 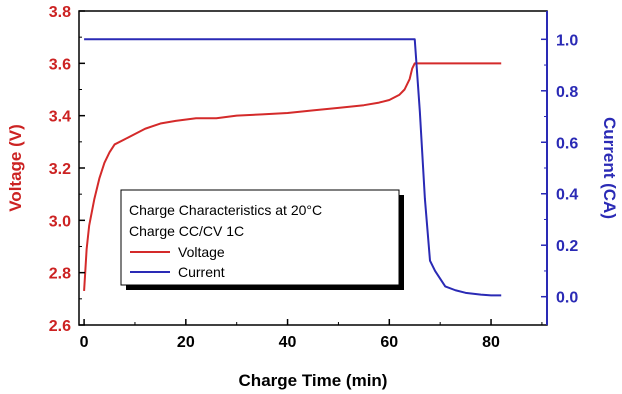 What do you see at coordinates (389, 342) in the screenshot?
I see `x-tick-label: 60` at bounding box center [389, 342].